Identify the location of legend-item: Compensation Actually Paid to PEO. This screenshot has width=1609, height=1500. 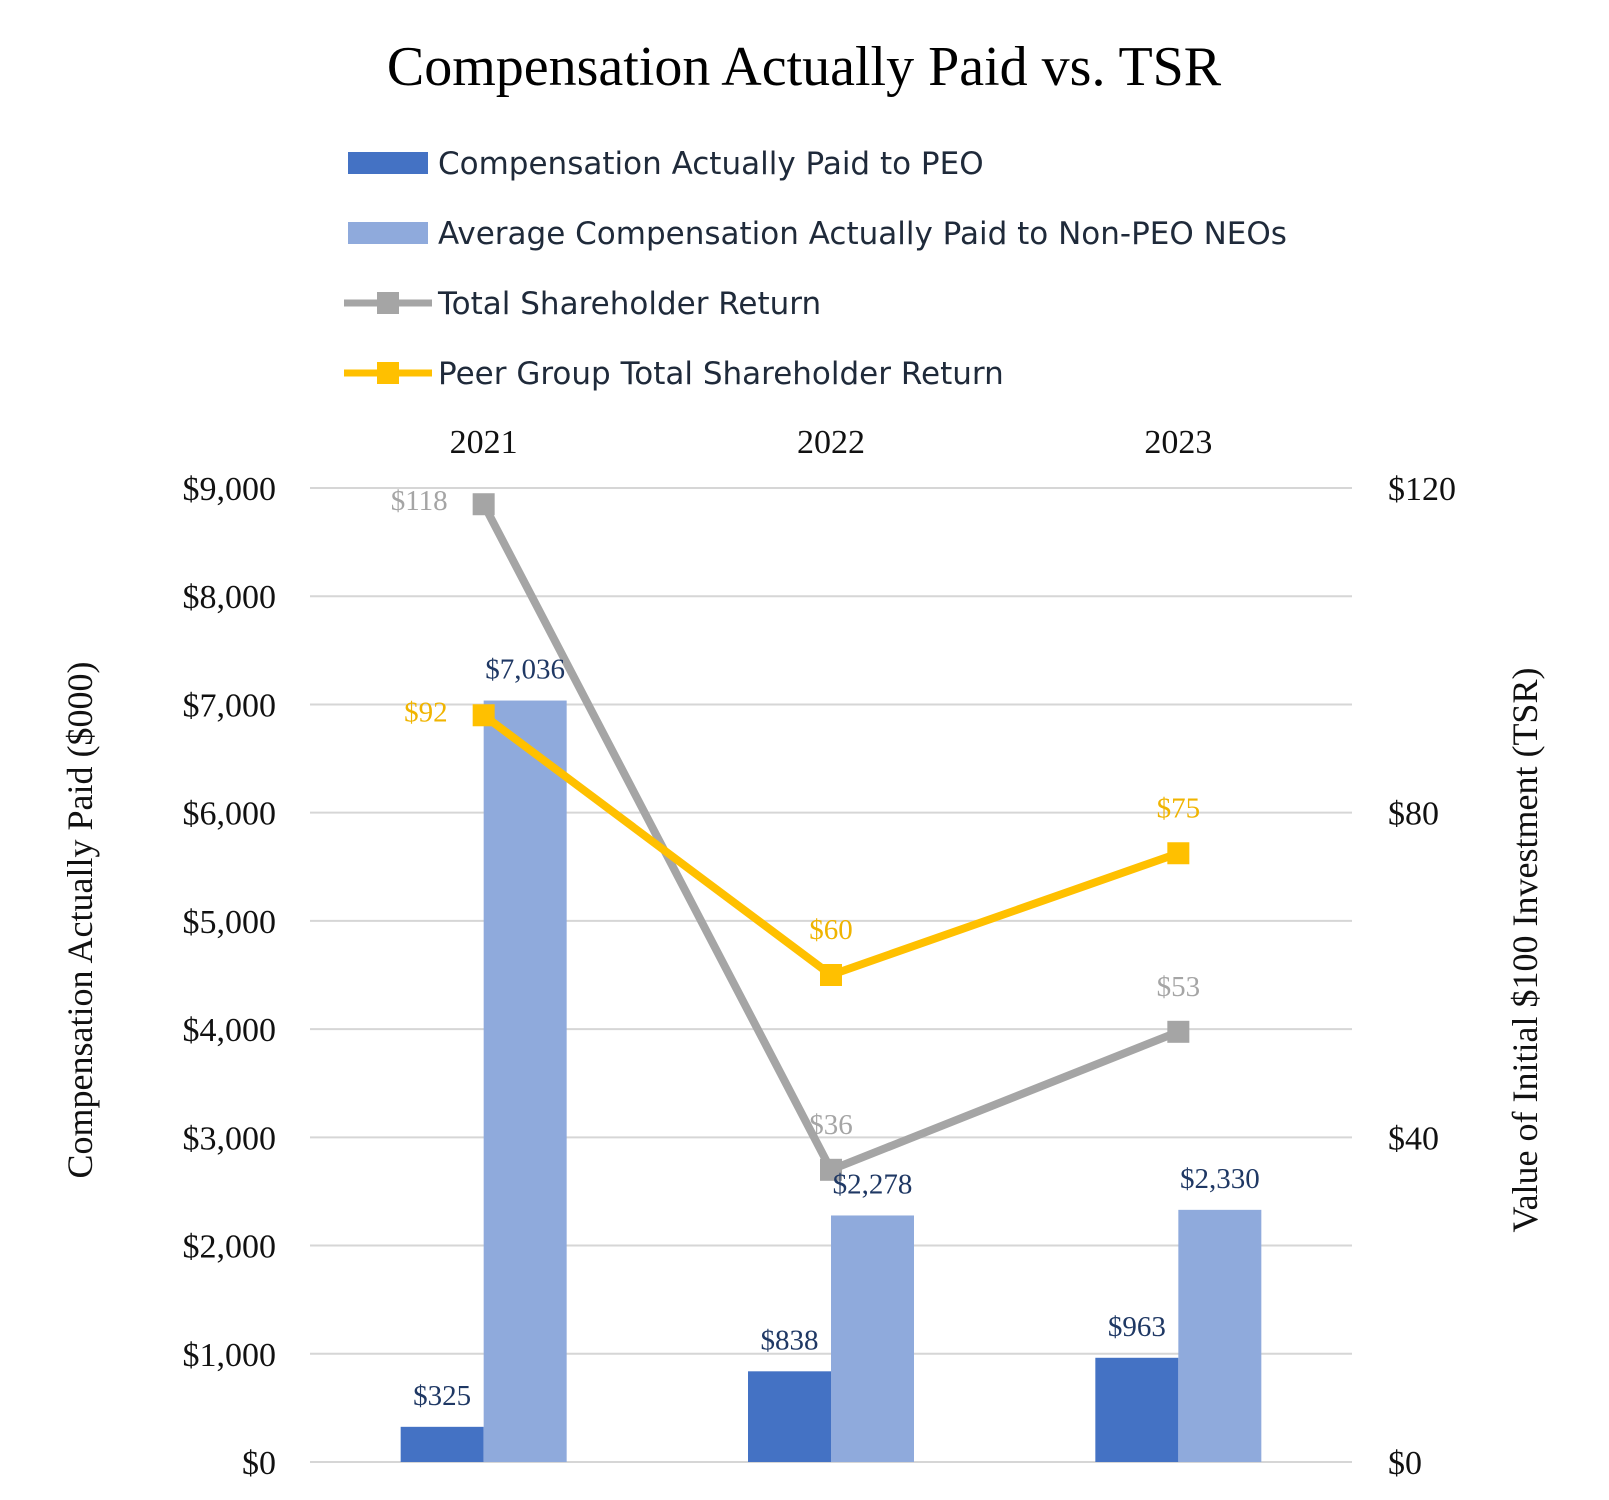
(666, 164).